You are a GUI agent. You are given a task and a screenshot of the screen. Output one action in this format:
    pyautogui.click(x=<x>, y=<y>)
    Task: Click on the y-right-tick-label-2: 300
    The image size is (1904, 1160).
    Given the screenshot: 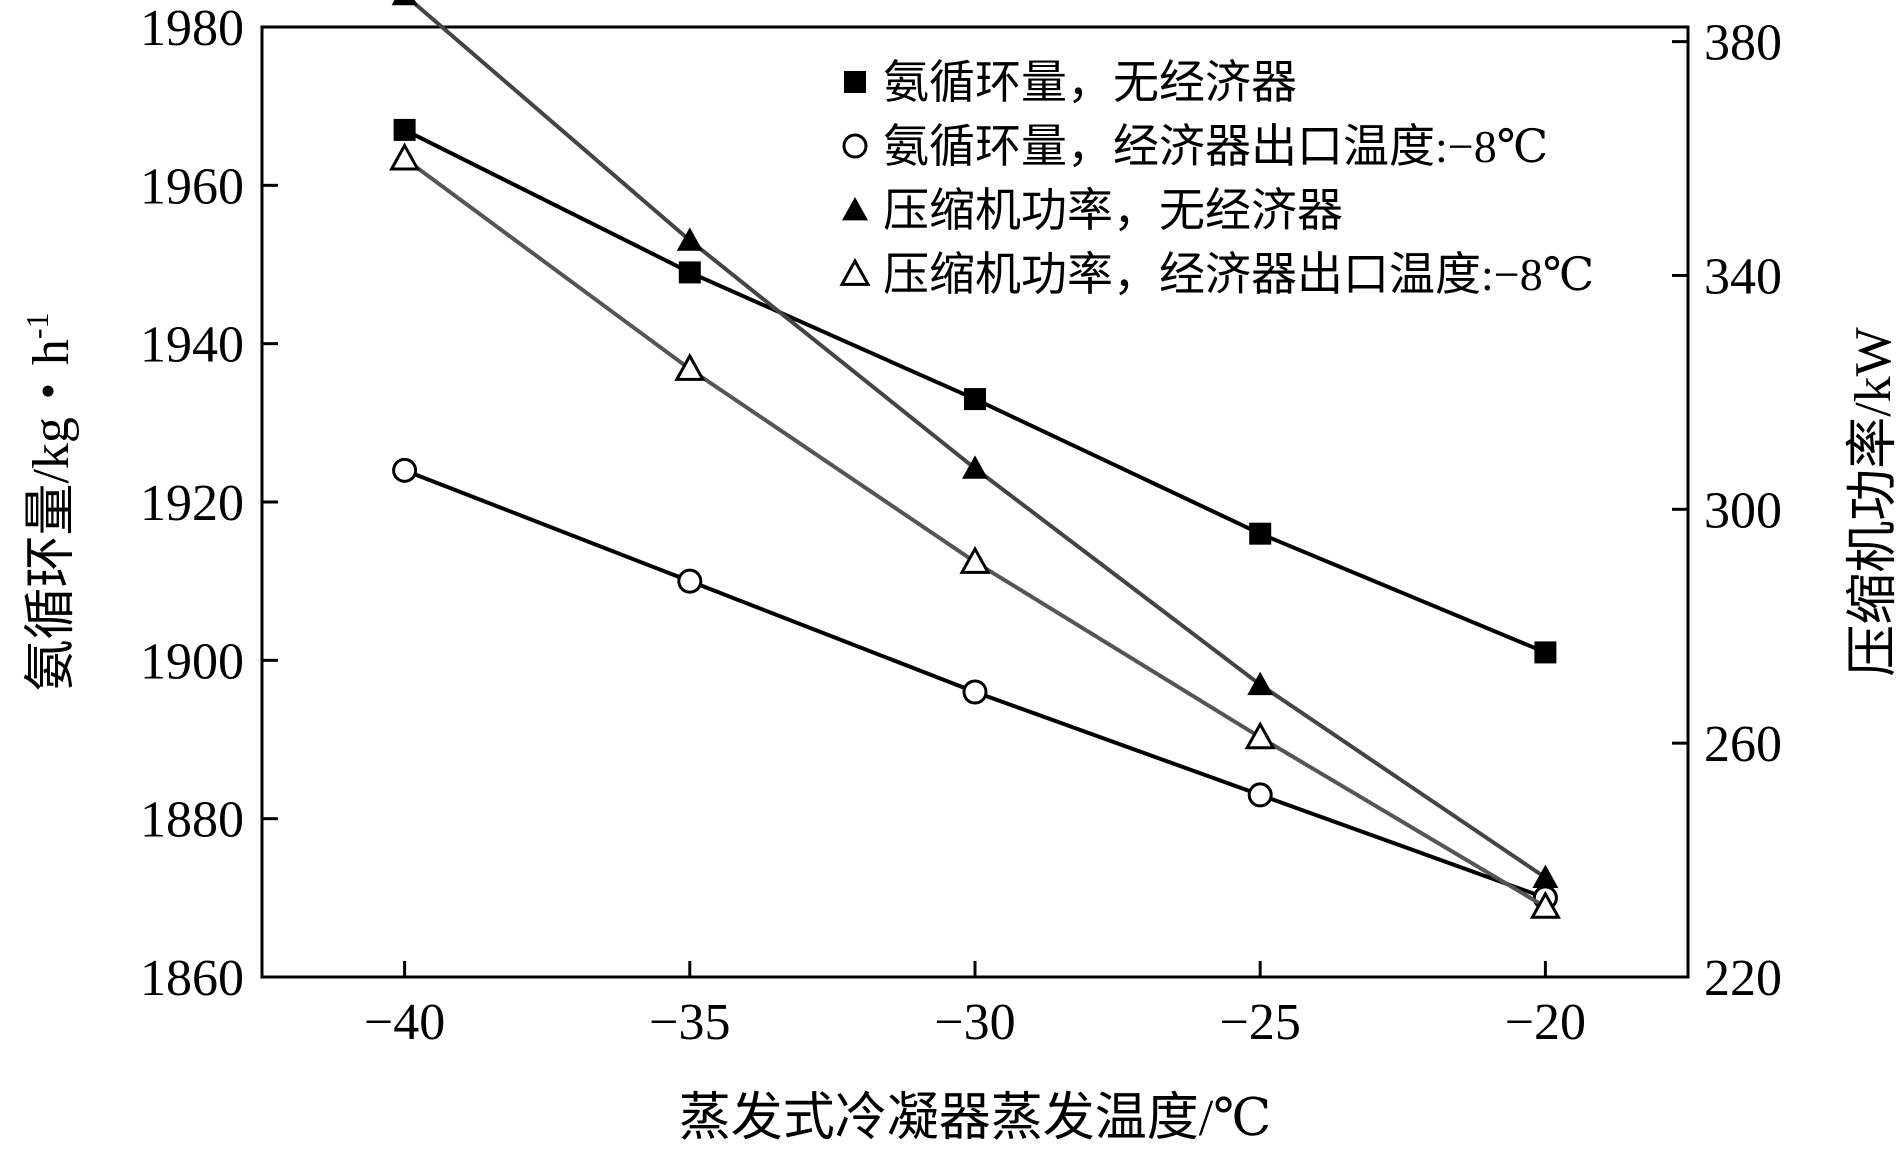 What is the action you would take?
    pyautogui.click(x=1743, y=510)
    